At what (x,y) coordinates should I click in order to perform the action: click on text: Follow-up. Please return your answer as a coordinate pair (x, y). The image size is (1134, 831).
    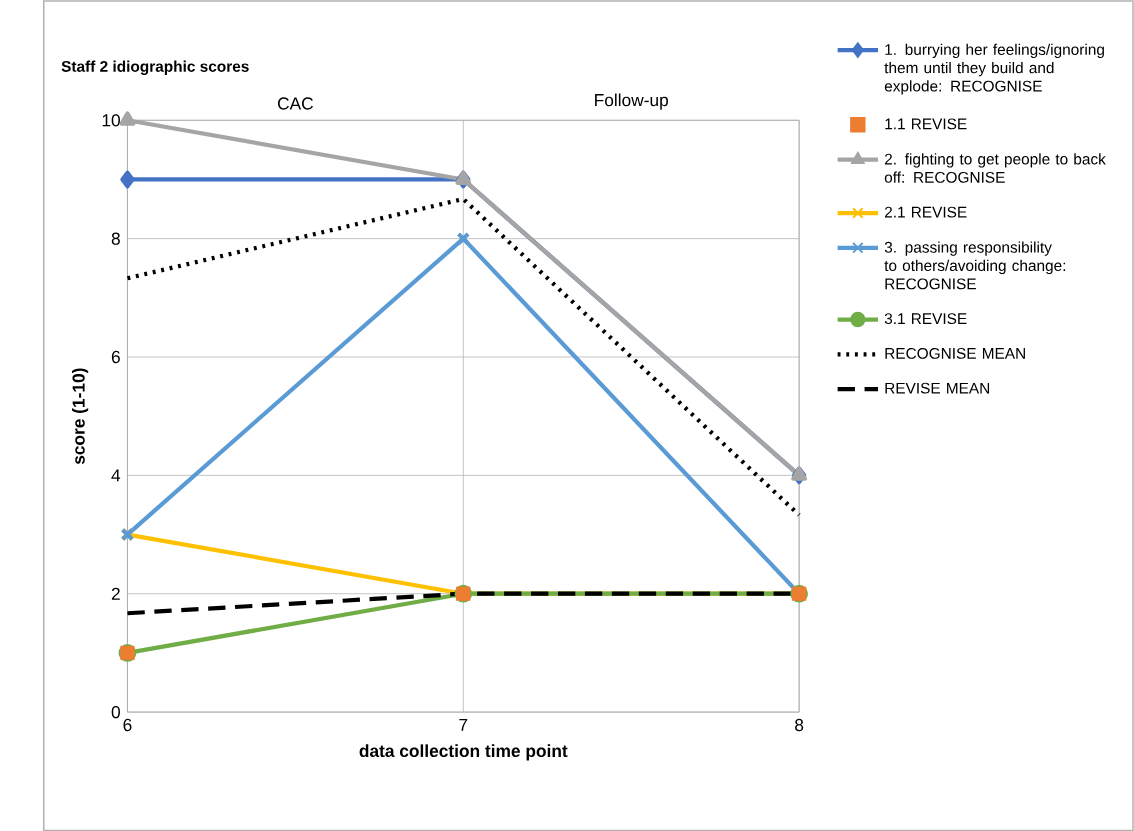
    Looking at the image, I should click on (632, 101).